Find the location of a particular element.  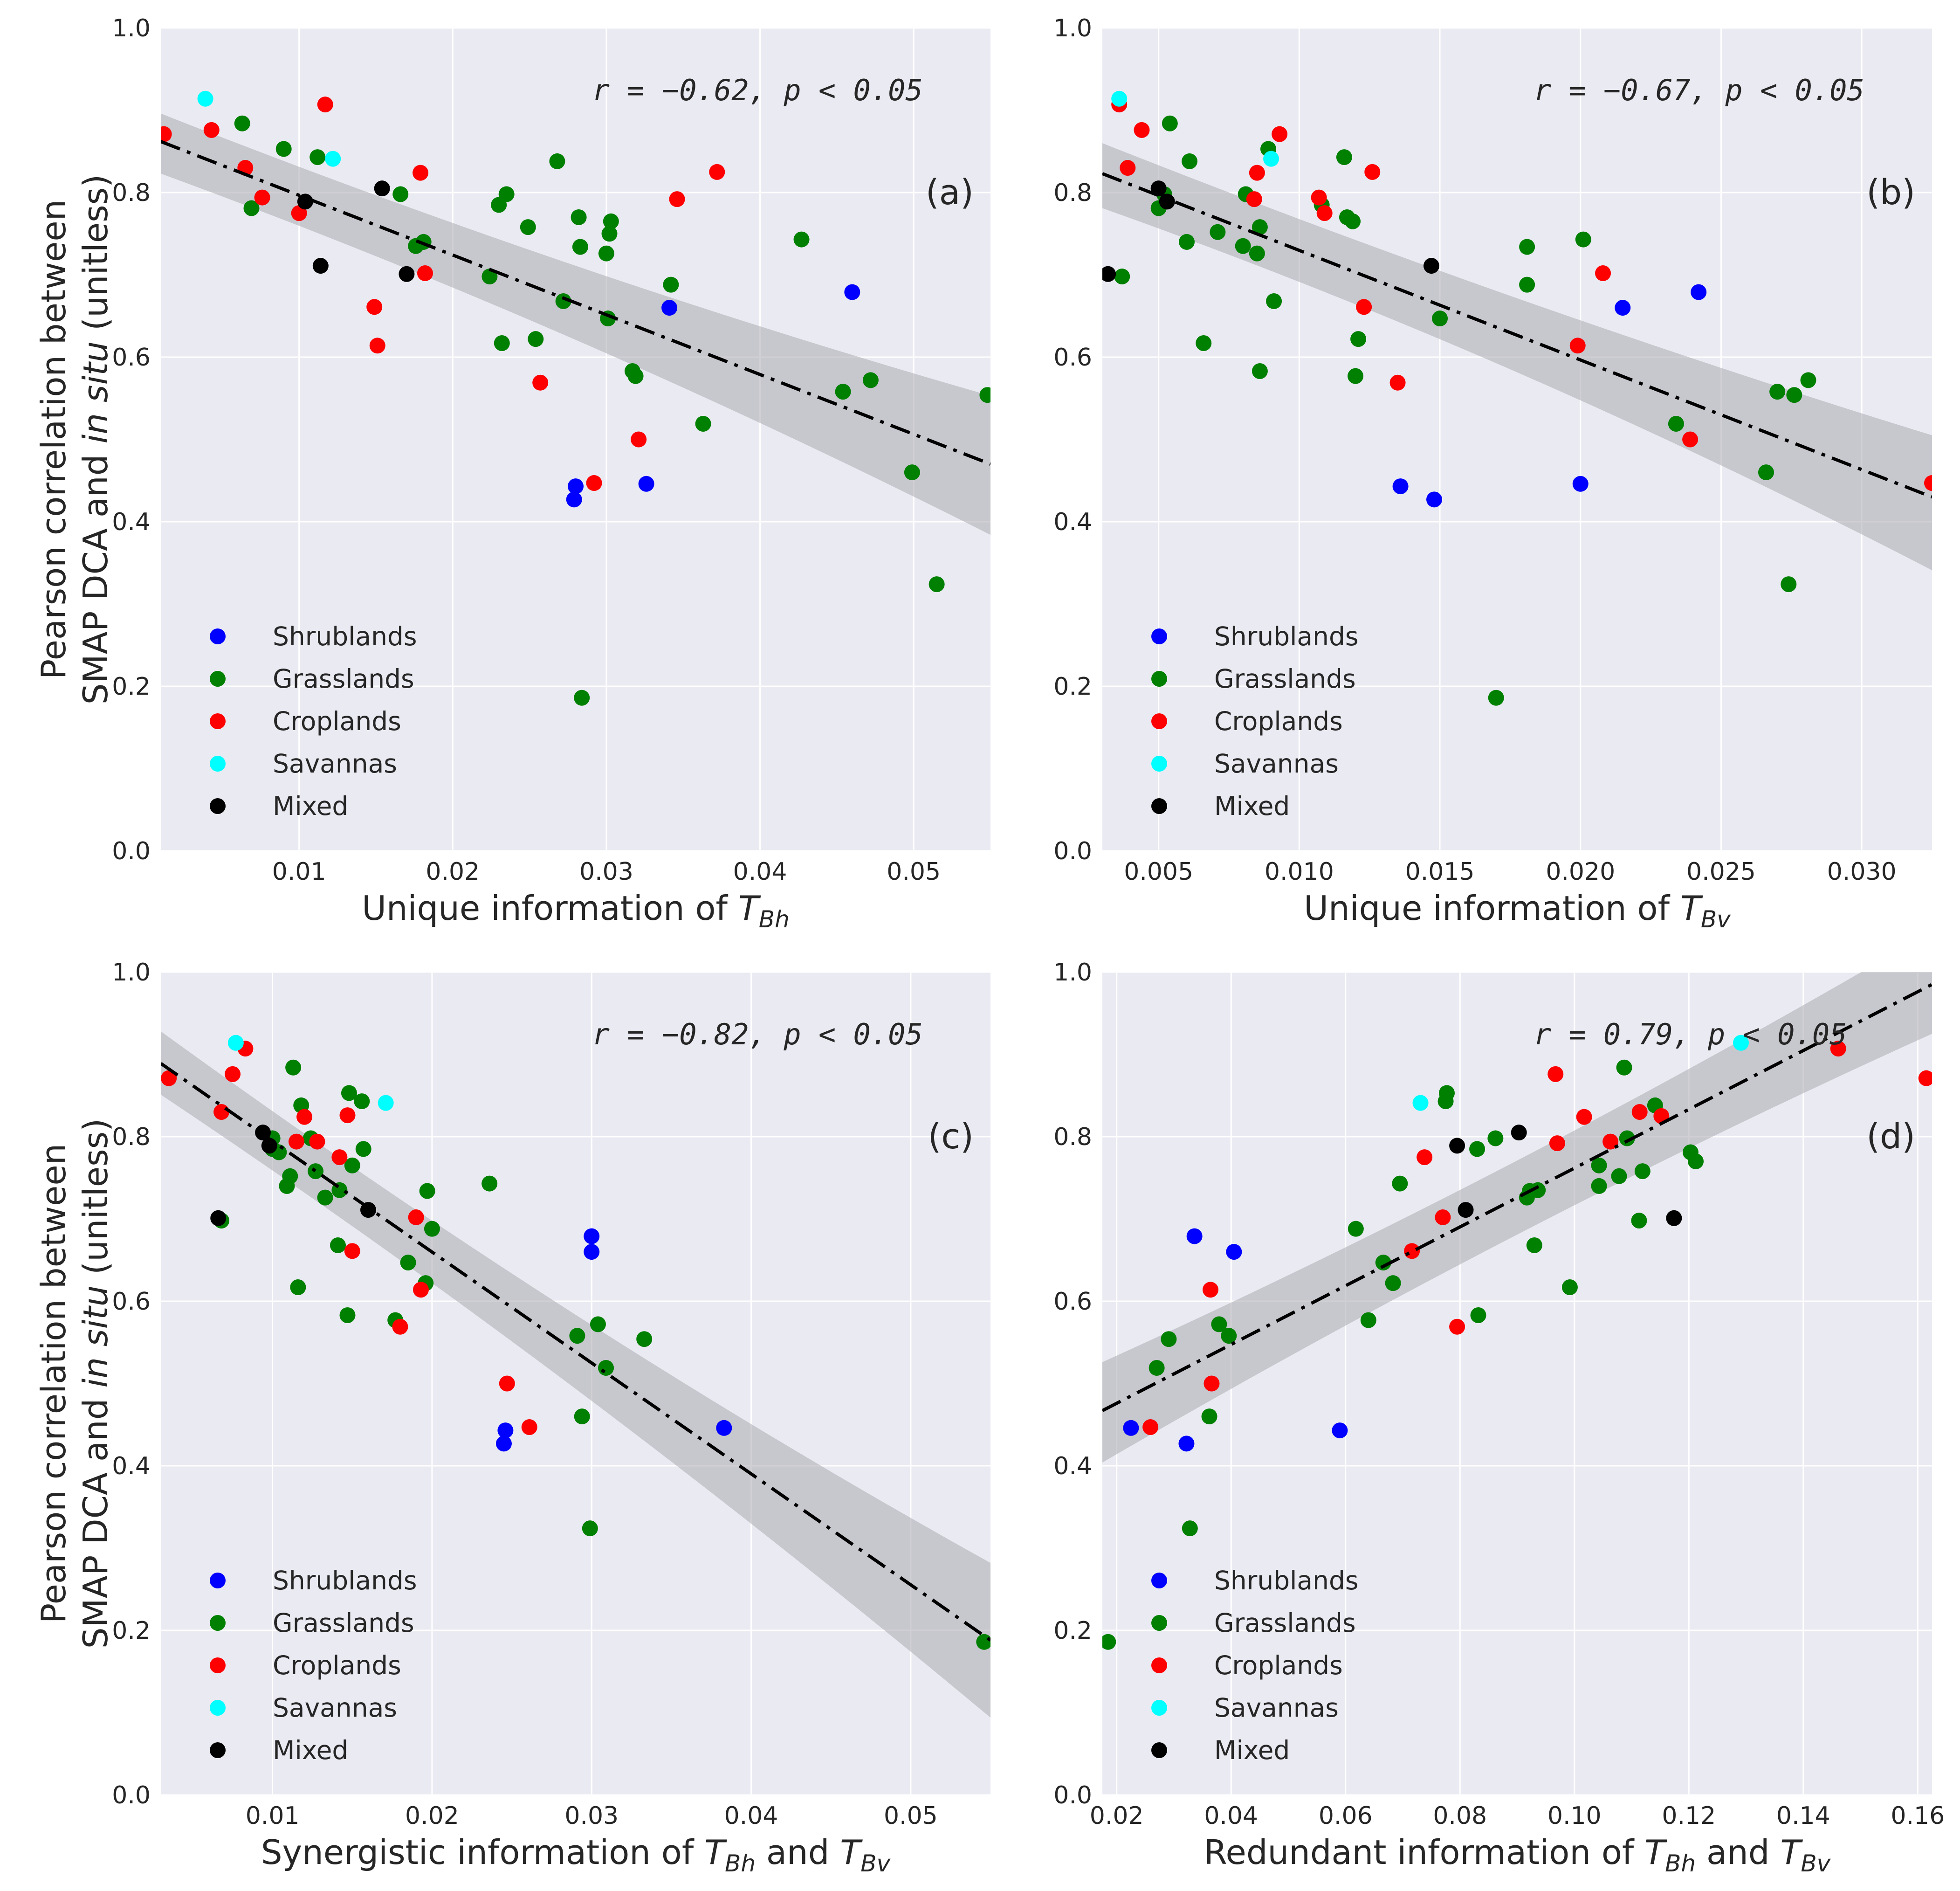

x-tick-label: 0.08 is located at coordinates (1460, 1816).